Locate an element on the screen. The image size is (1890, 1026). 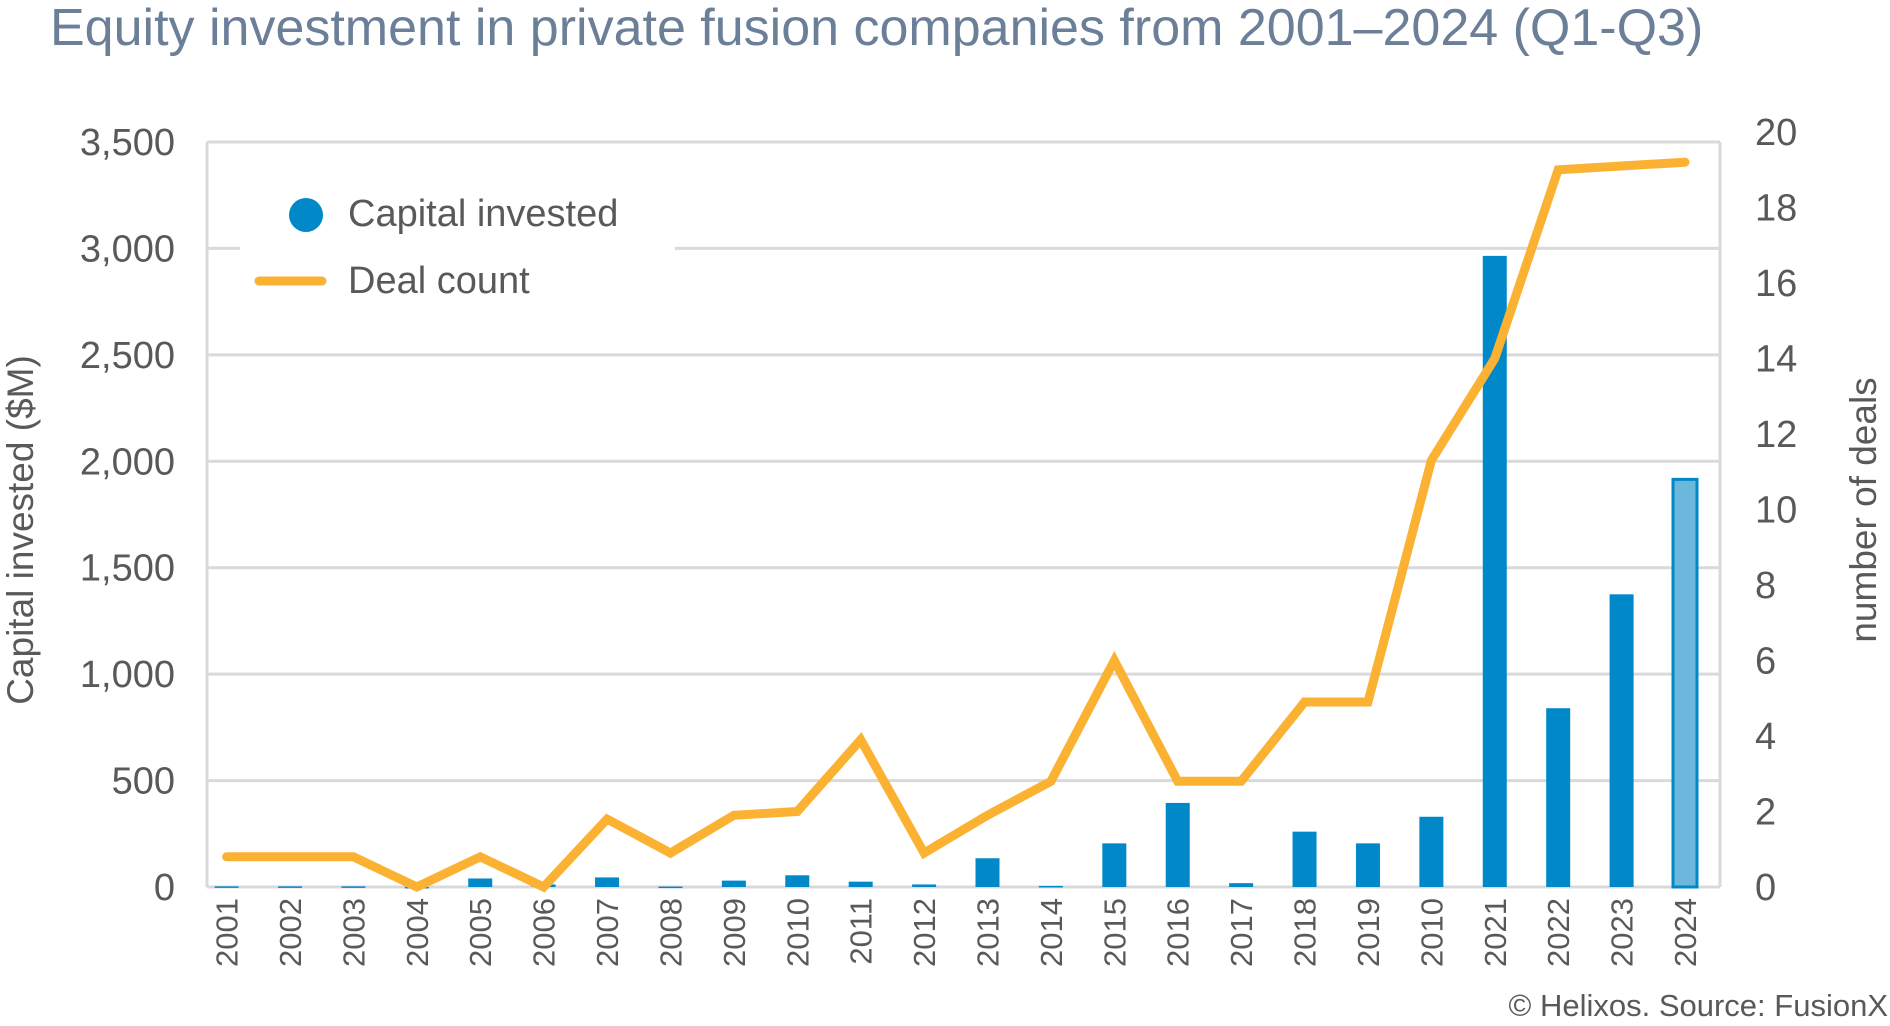
bar-2001 is located at coordinates (226, 887).